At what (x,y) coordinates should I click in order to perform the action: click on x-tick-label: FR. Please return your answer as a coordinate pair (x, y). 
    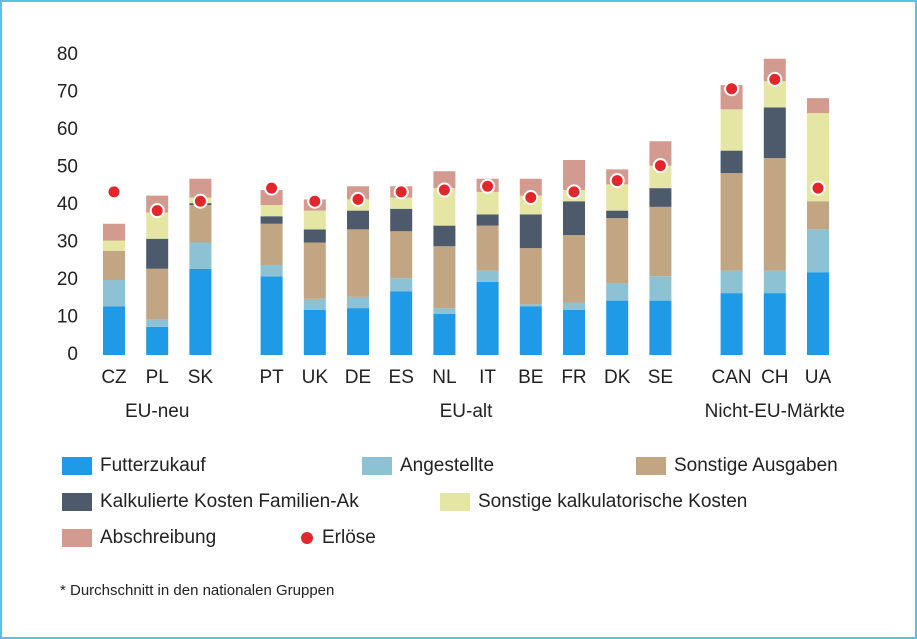
    Looking at the image, I should click on (573, 377).